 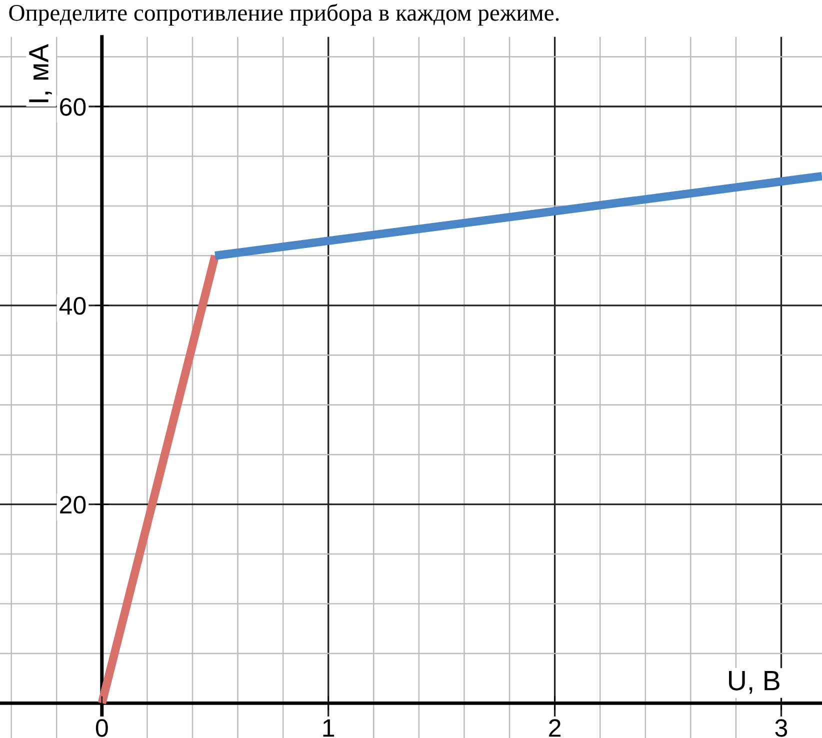 I want to click on x-tick-label: 2, so click(x=554, y=728).